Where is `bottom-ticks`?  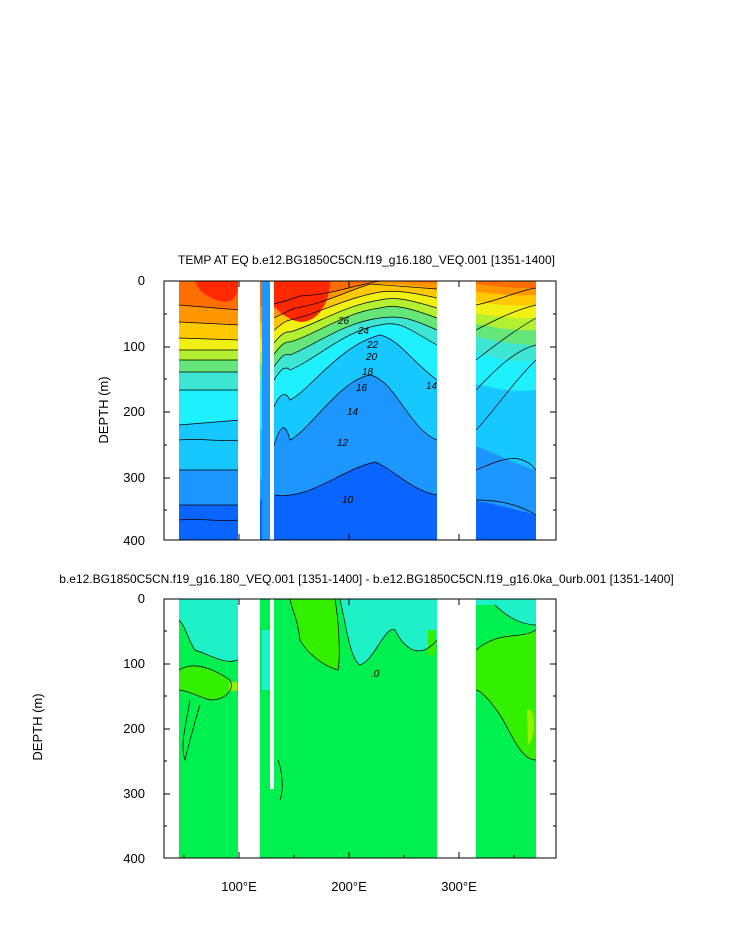
bottom-ticks is located at coordinates (360, 728).